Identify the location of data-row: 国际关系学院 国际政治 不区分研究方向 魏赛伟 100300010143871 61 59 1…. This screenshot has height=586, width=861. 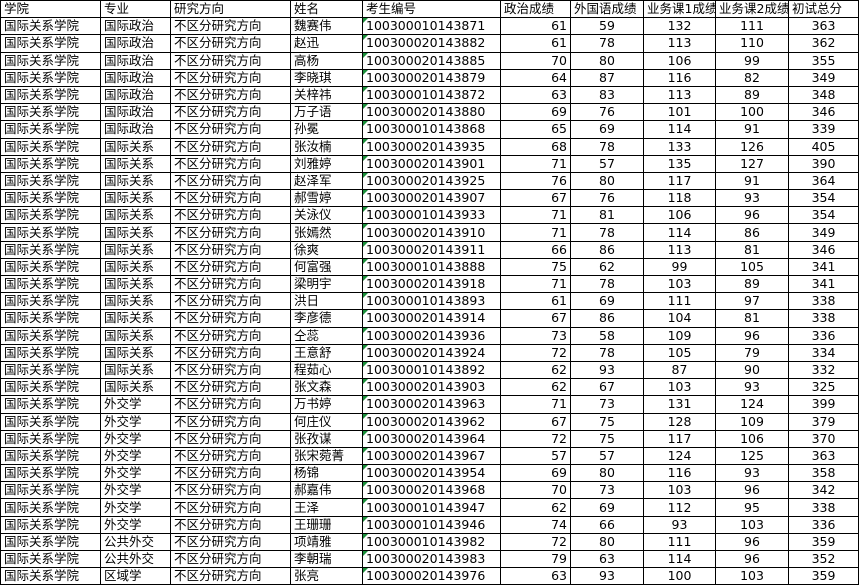
(429, 26).